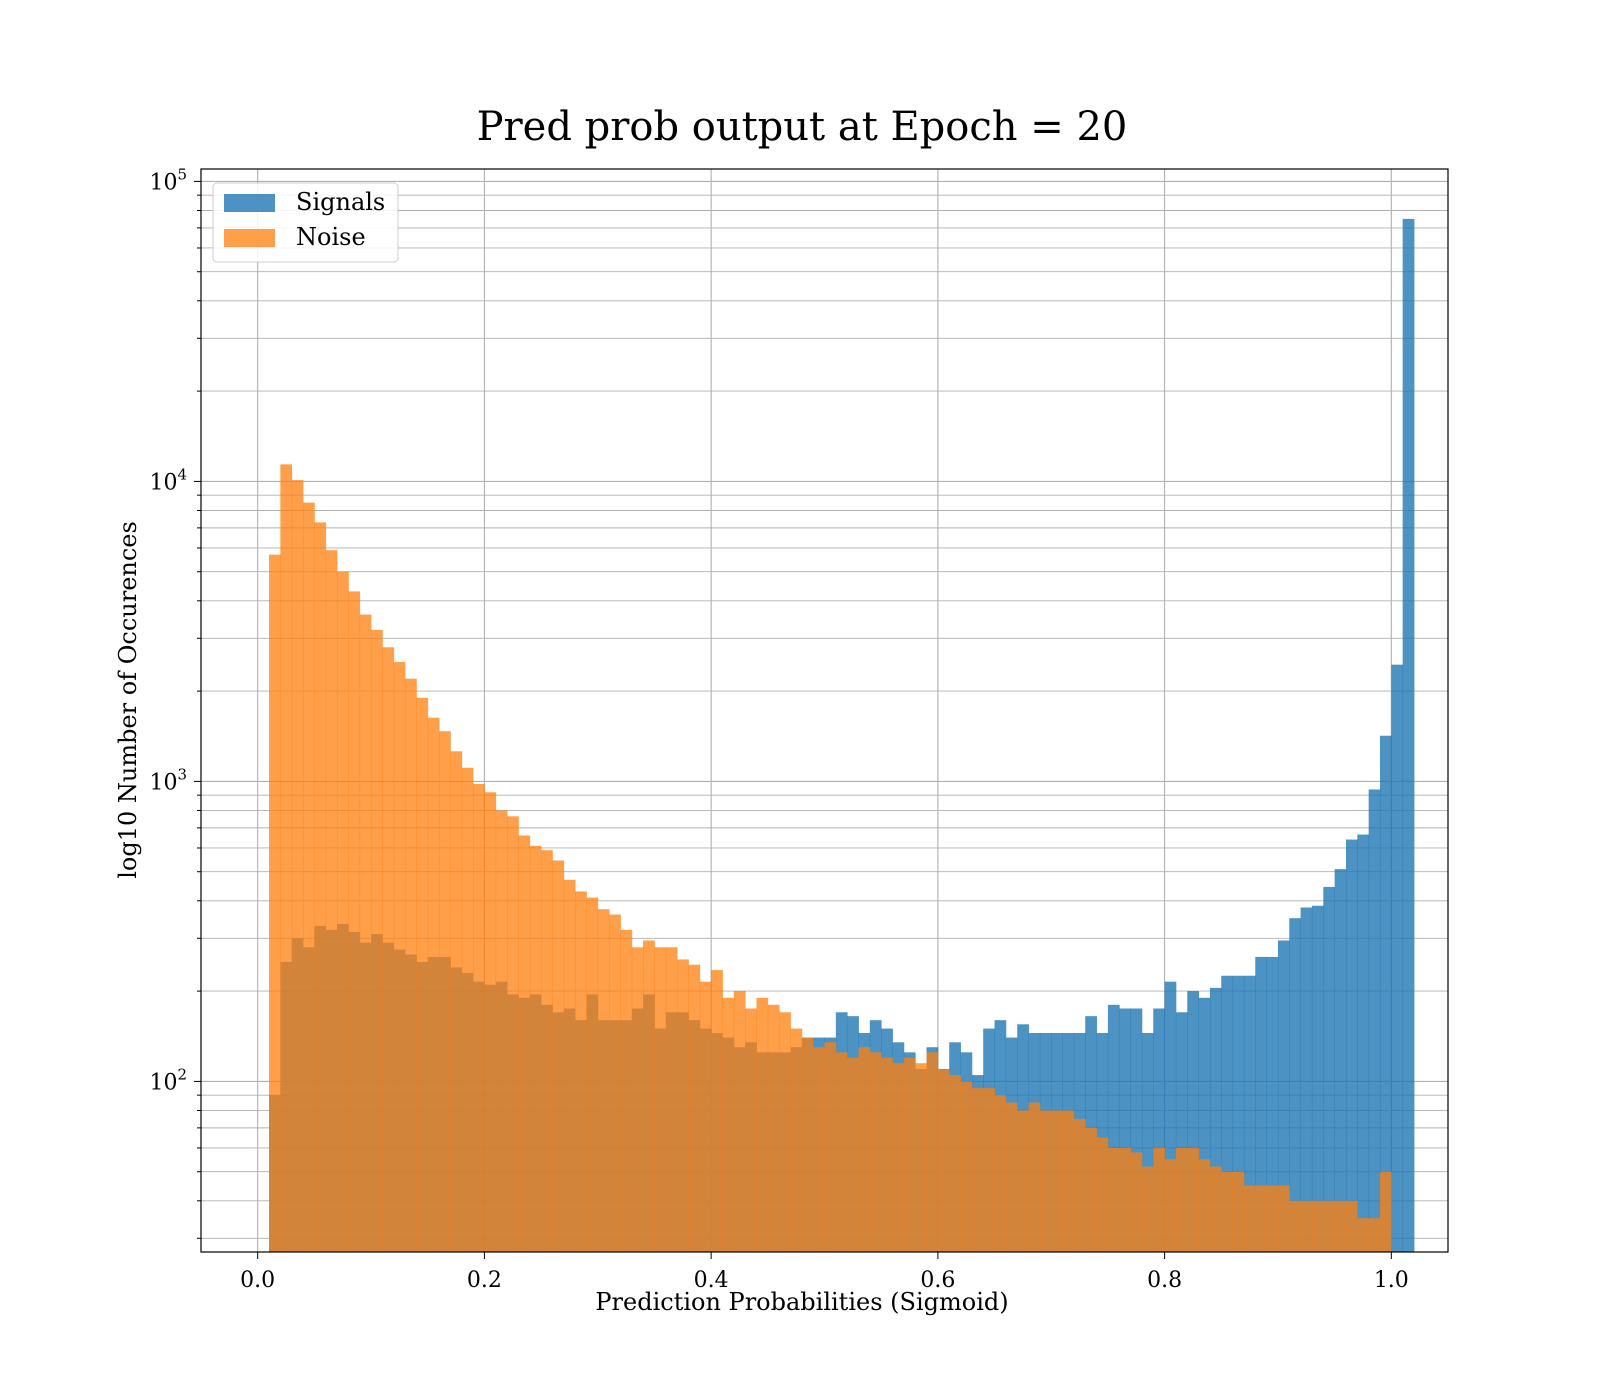 Image resolution: width=1600 pixels, height=1400 pixels. I want to click on y-axis-label: log10 Number of Occurences, so click(128, 700).